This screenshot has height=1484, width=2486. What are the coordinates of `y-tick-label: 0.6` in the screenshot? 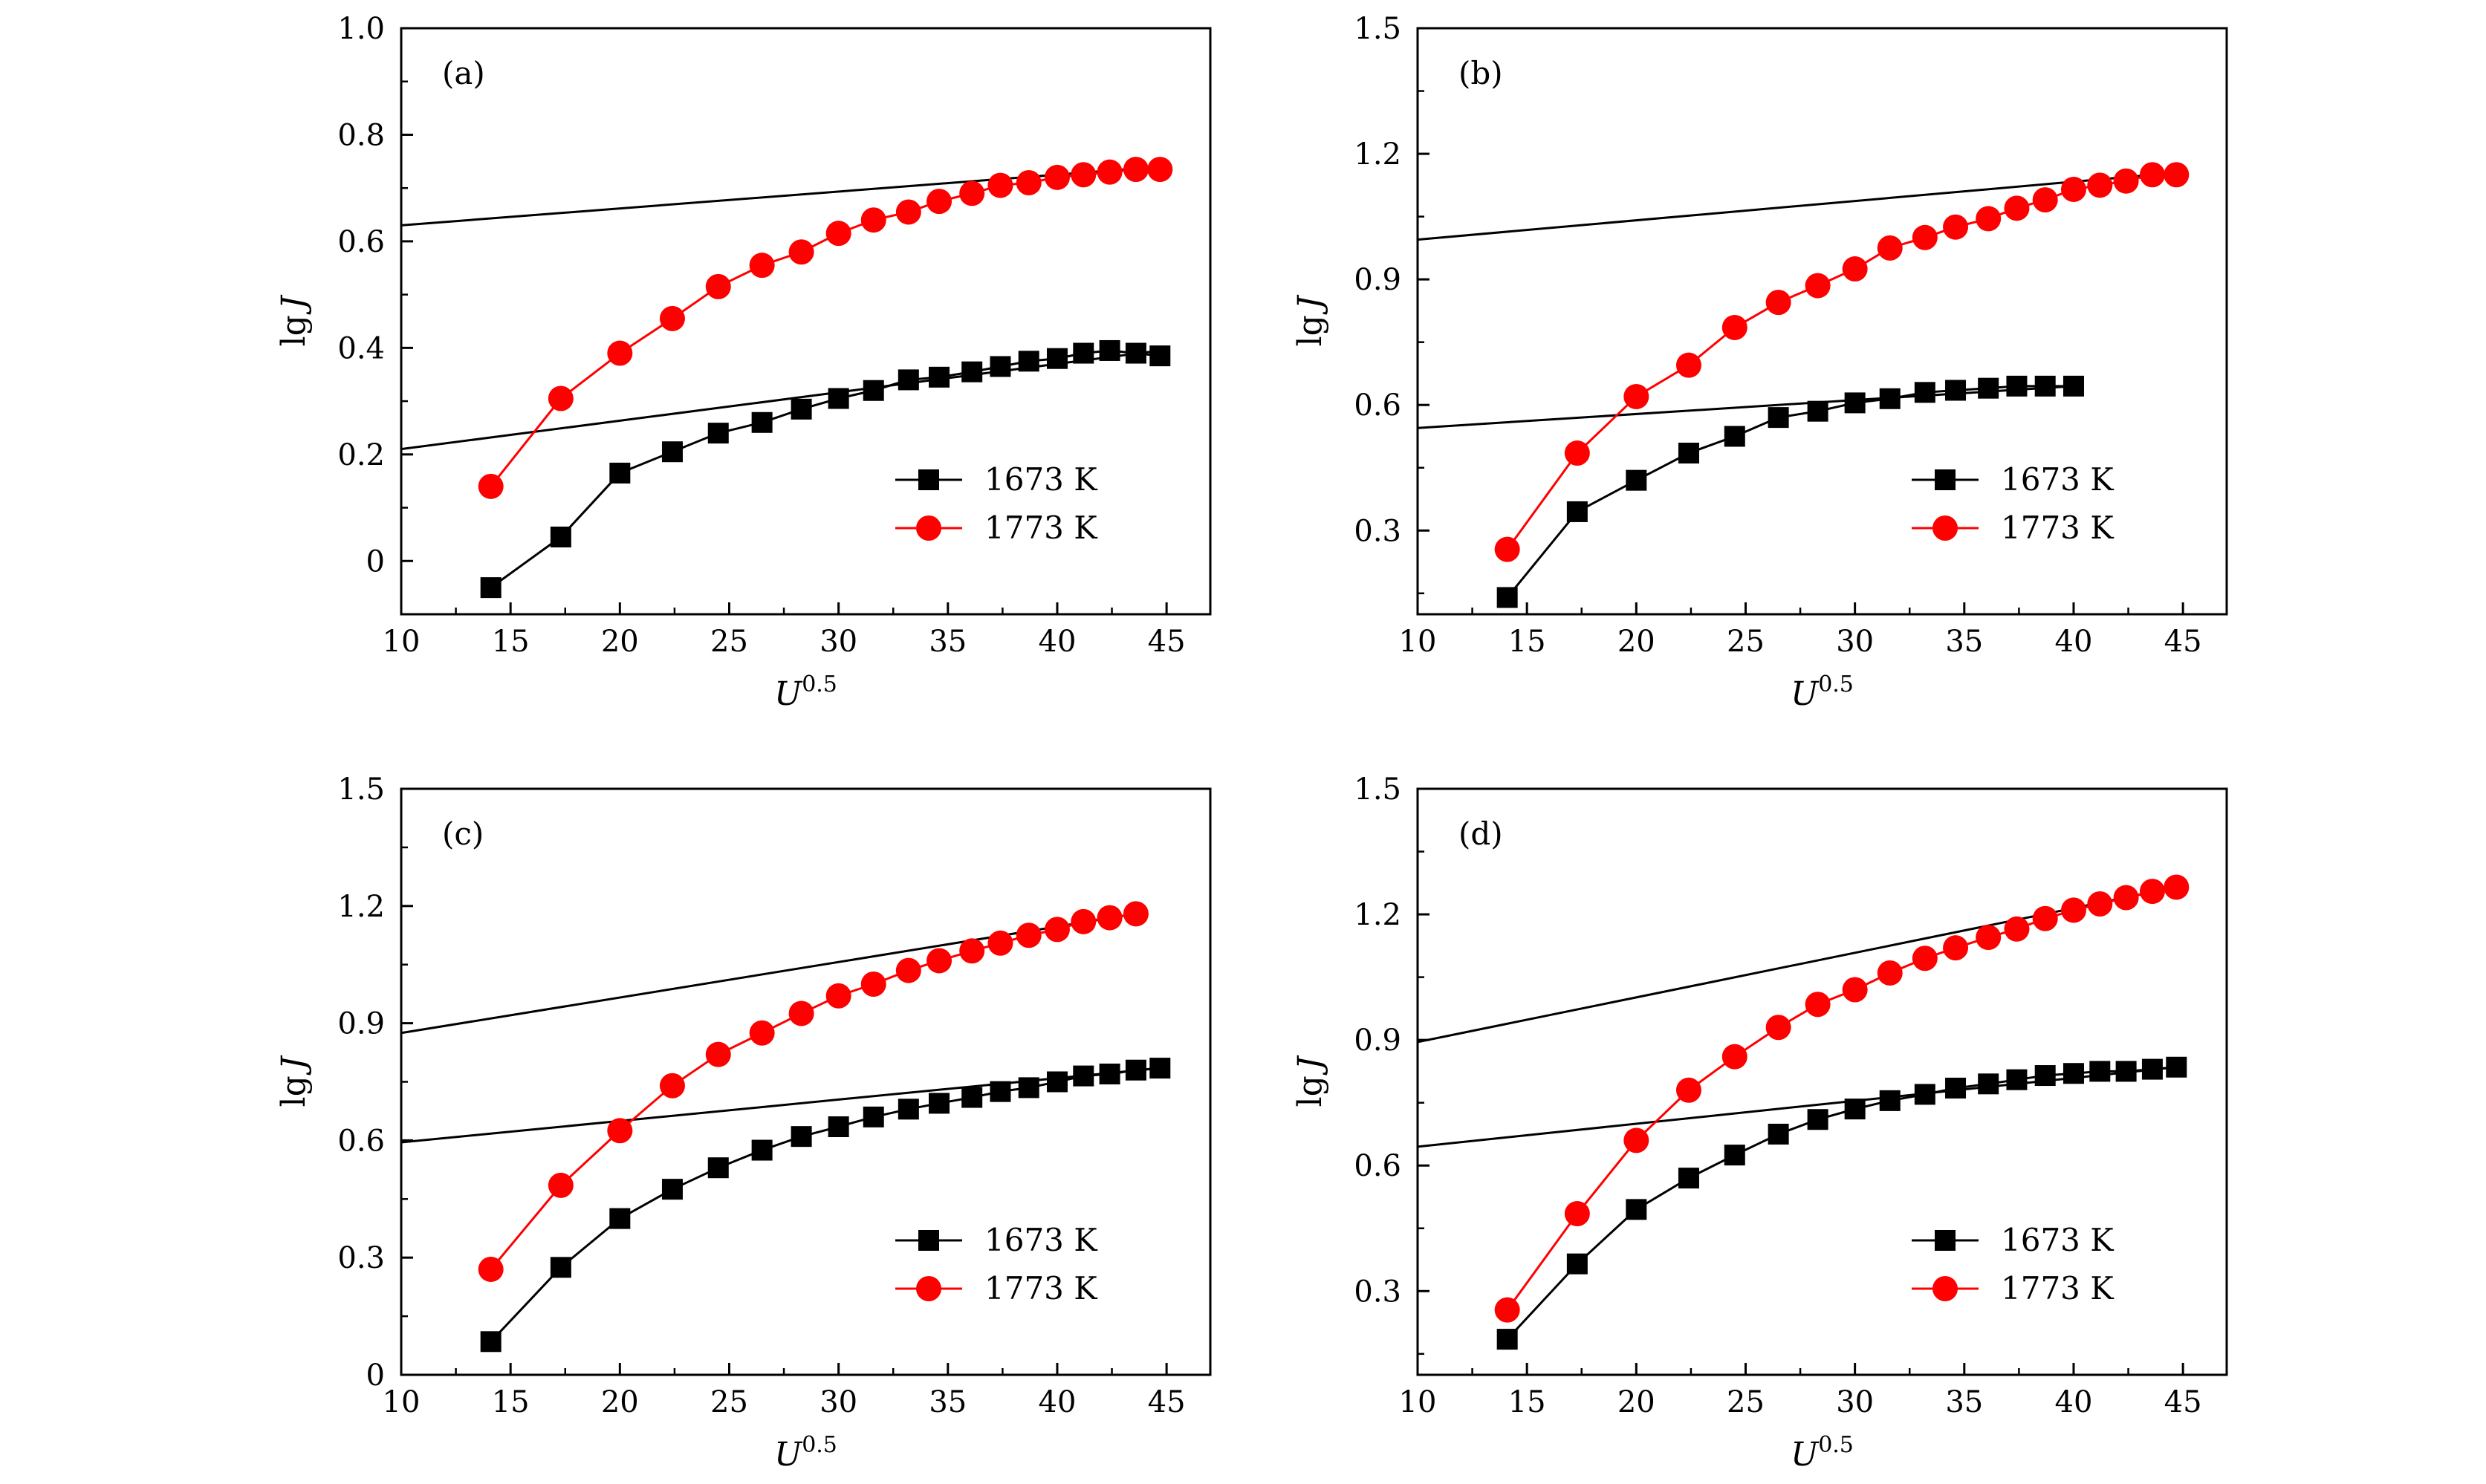 It's located at (361, 1141).